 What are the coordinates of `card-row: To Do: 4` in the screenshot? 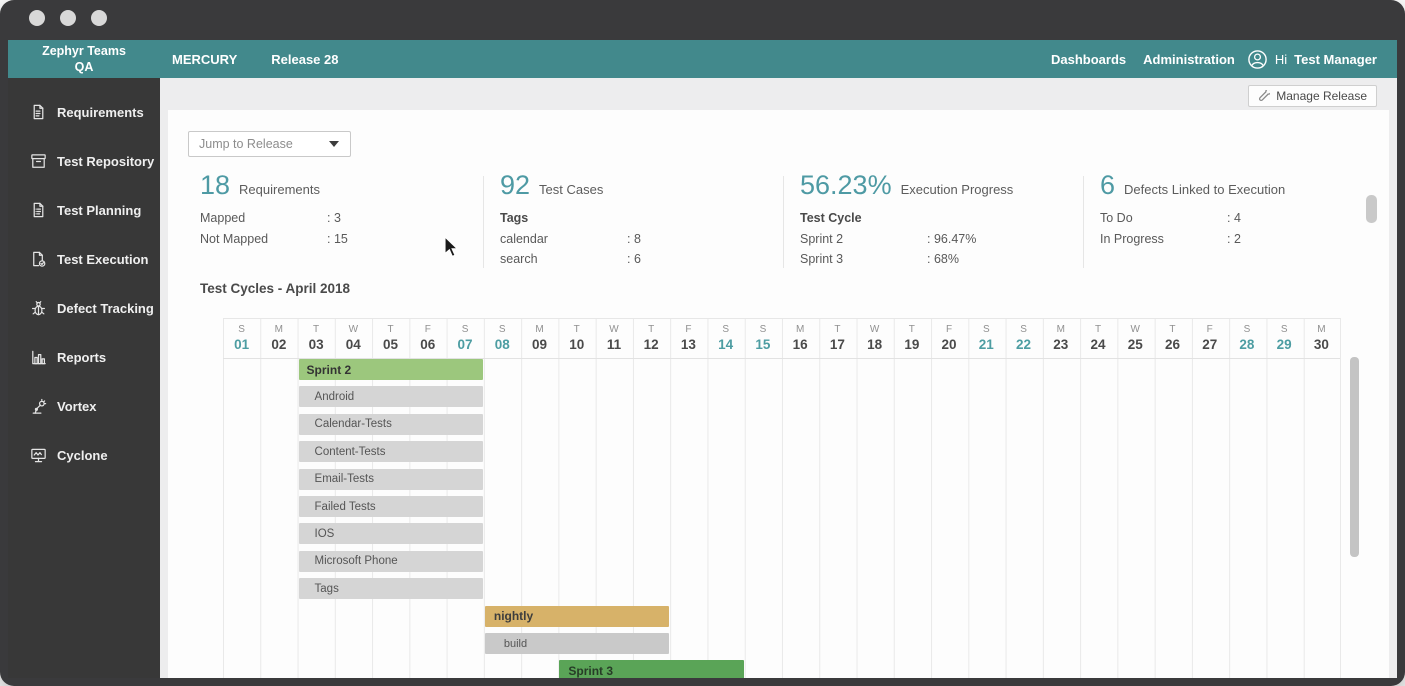 It's located at (1241, 218).